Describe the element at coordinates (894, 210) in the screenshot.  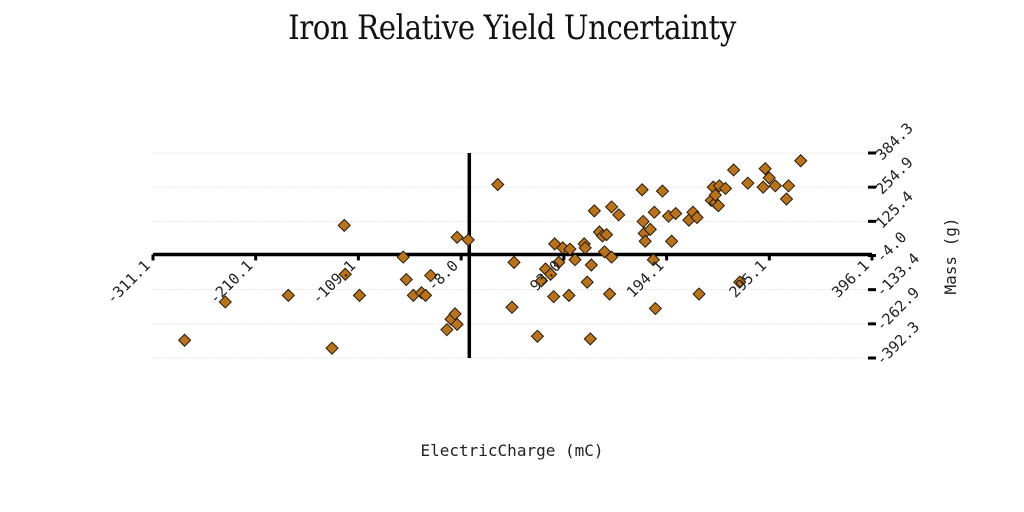
I see `y-tick-label: 125.4` at that location.